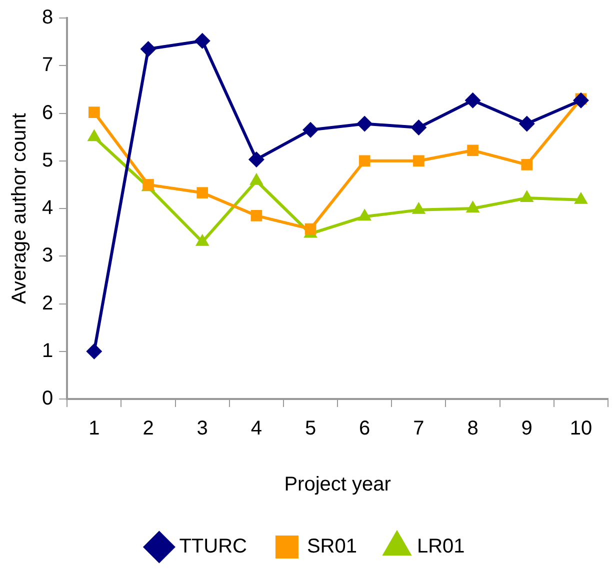 The width and height of the screenshot is (616, 571). Describe the element at coordinates (472, 429) in the screenshot. I see `x-tick-label: 8` at that location.